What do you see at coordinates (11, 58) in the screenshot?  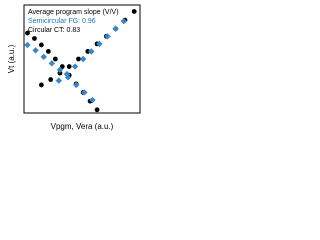 I see `y-axis-label: Vt (a.u.)` at bounding box center [11, 58].